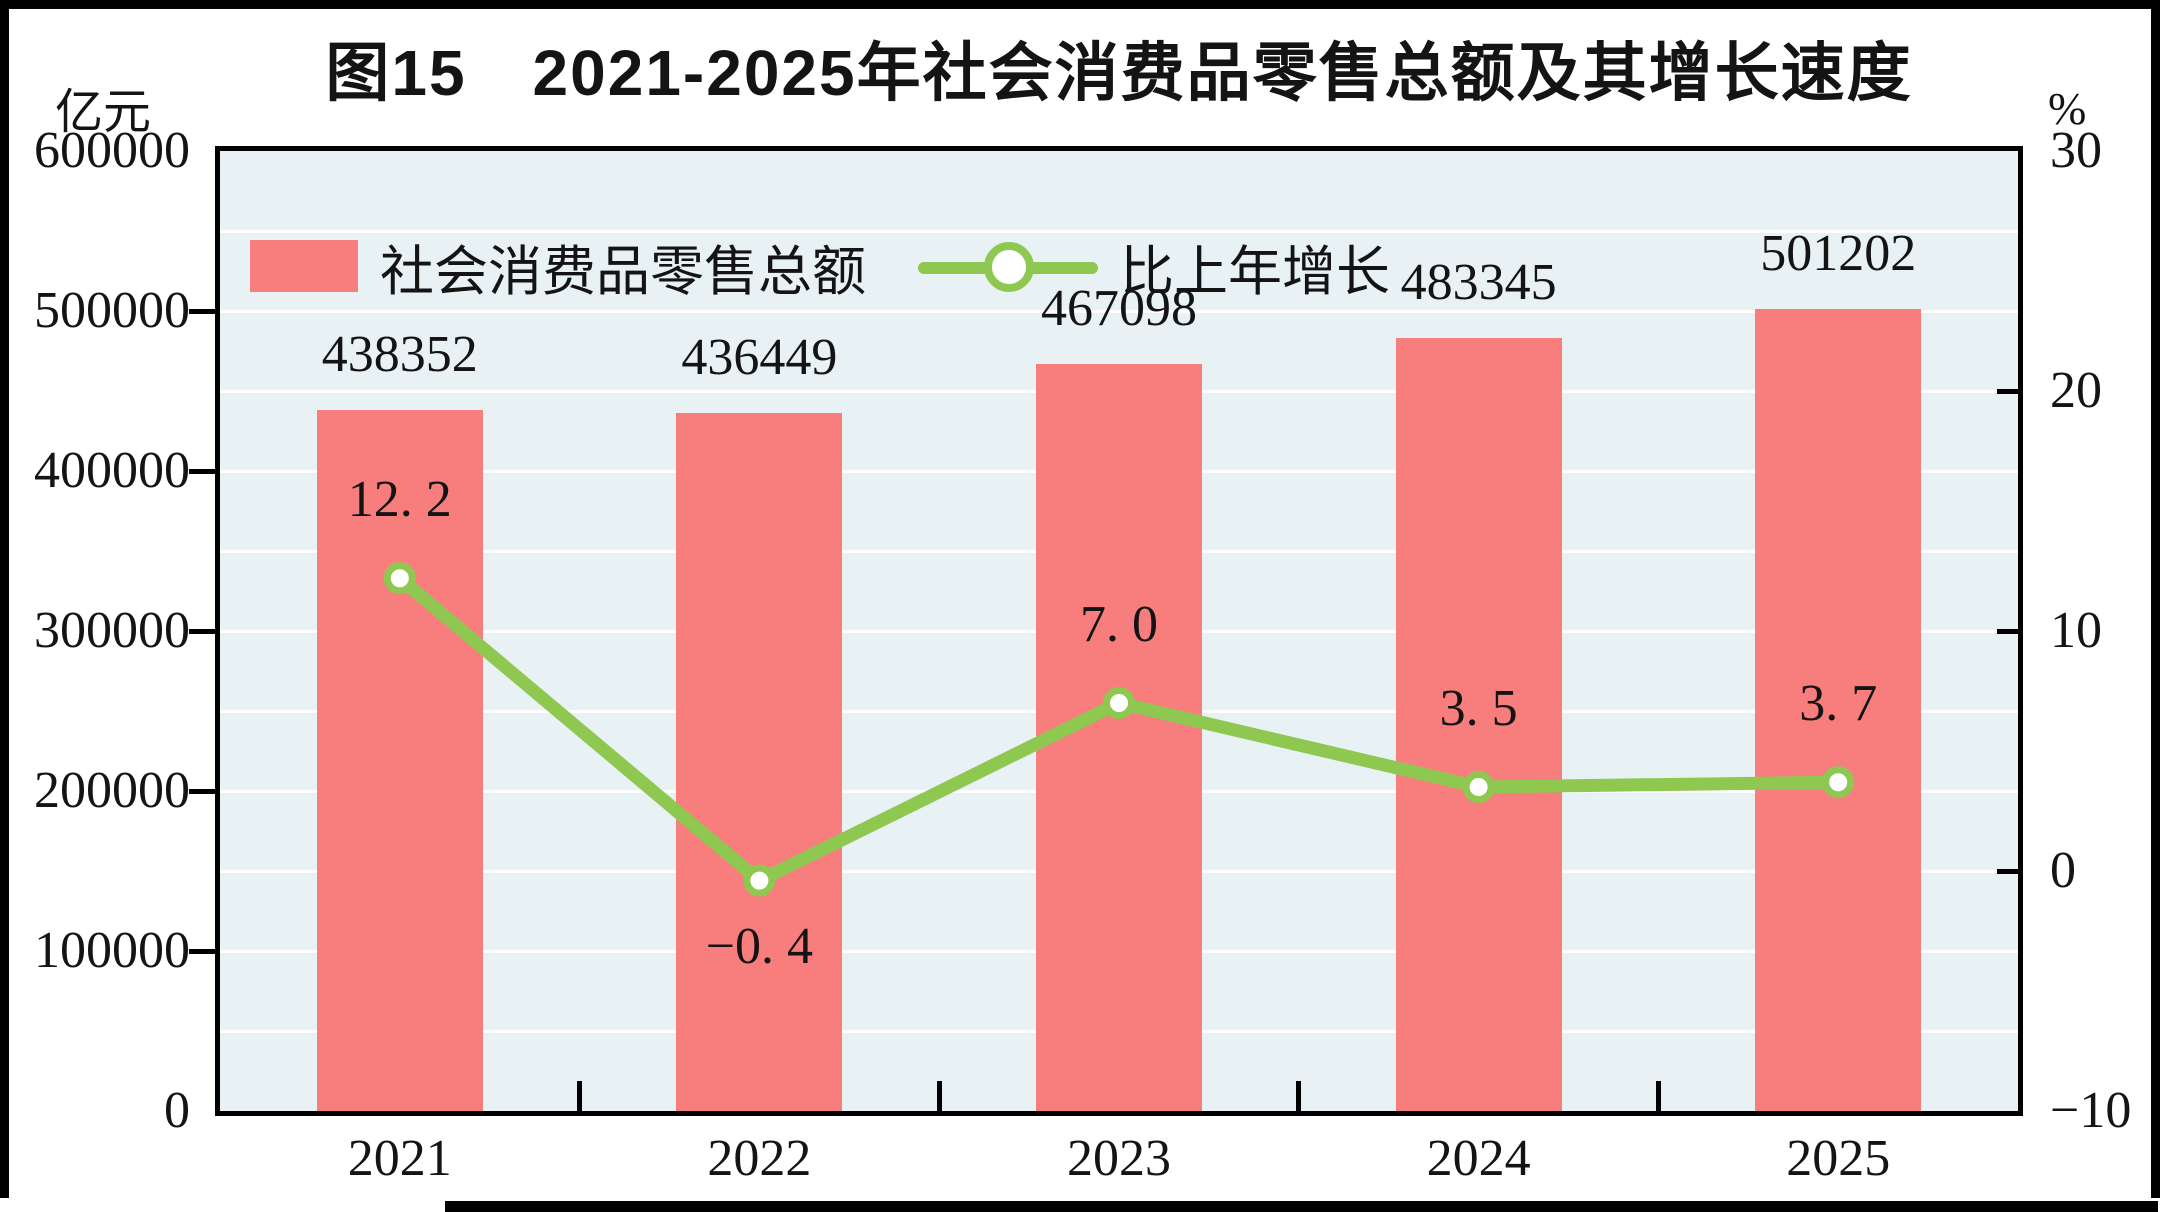  Describe the element at coordinates (1119, 624) in the screenshot. I see `growth-value-label: 7. 0` at that location.